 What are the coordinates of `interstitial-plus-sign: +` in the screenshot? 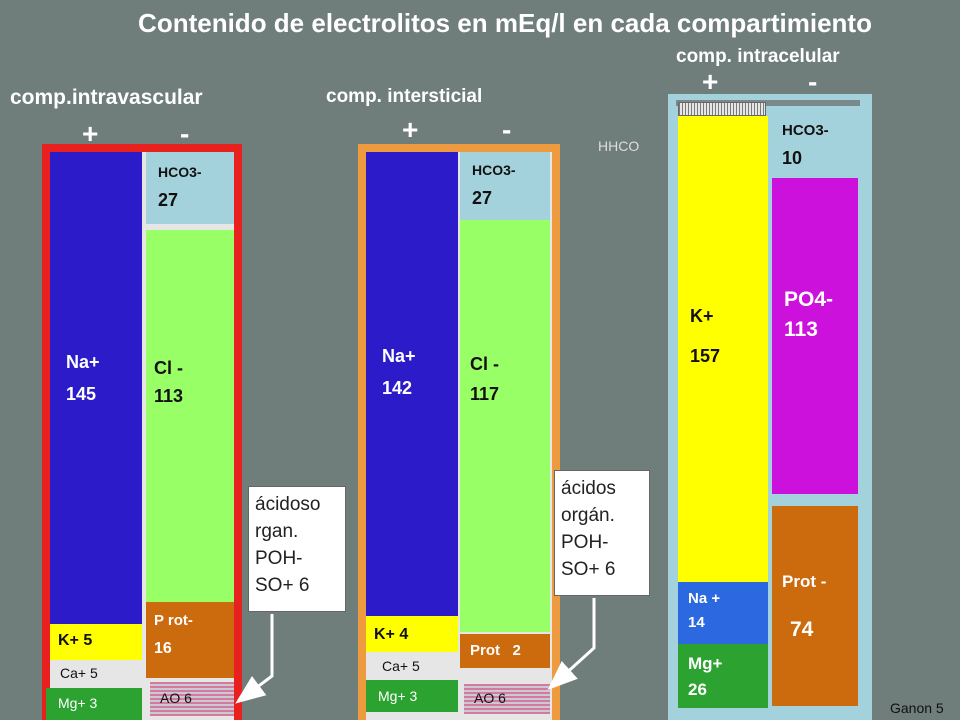 It's located at (410, 129).